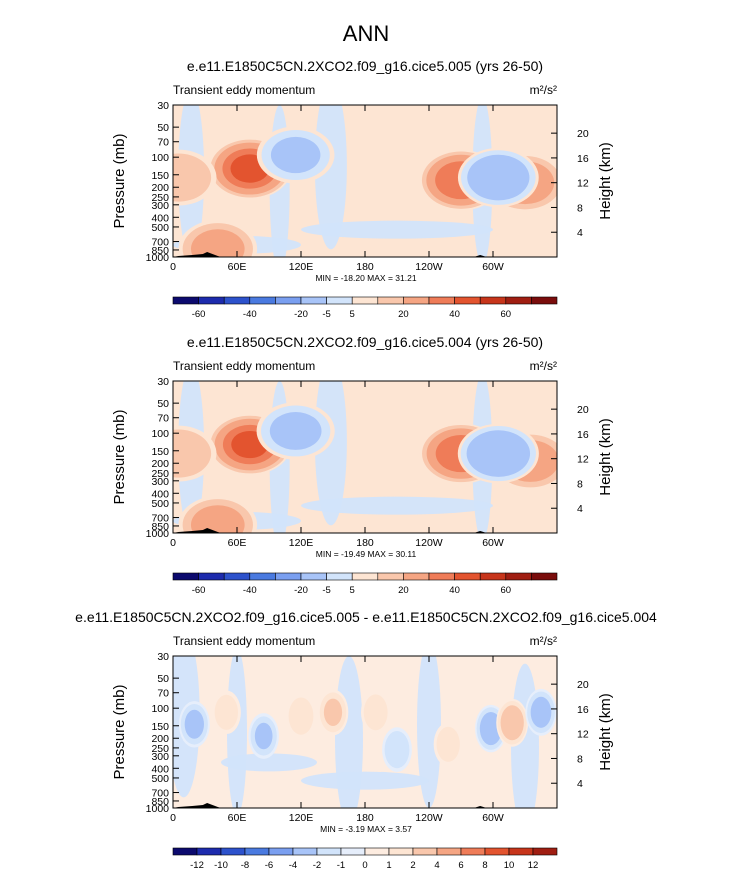 The image size is (733, 872). What do you see at coordinates (364, 865) in the screenshot?
I see `colorbar-label: 0` at bounding box center [364, 865].